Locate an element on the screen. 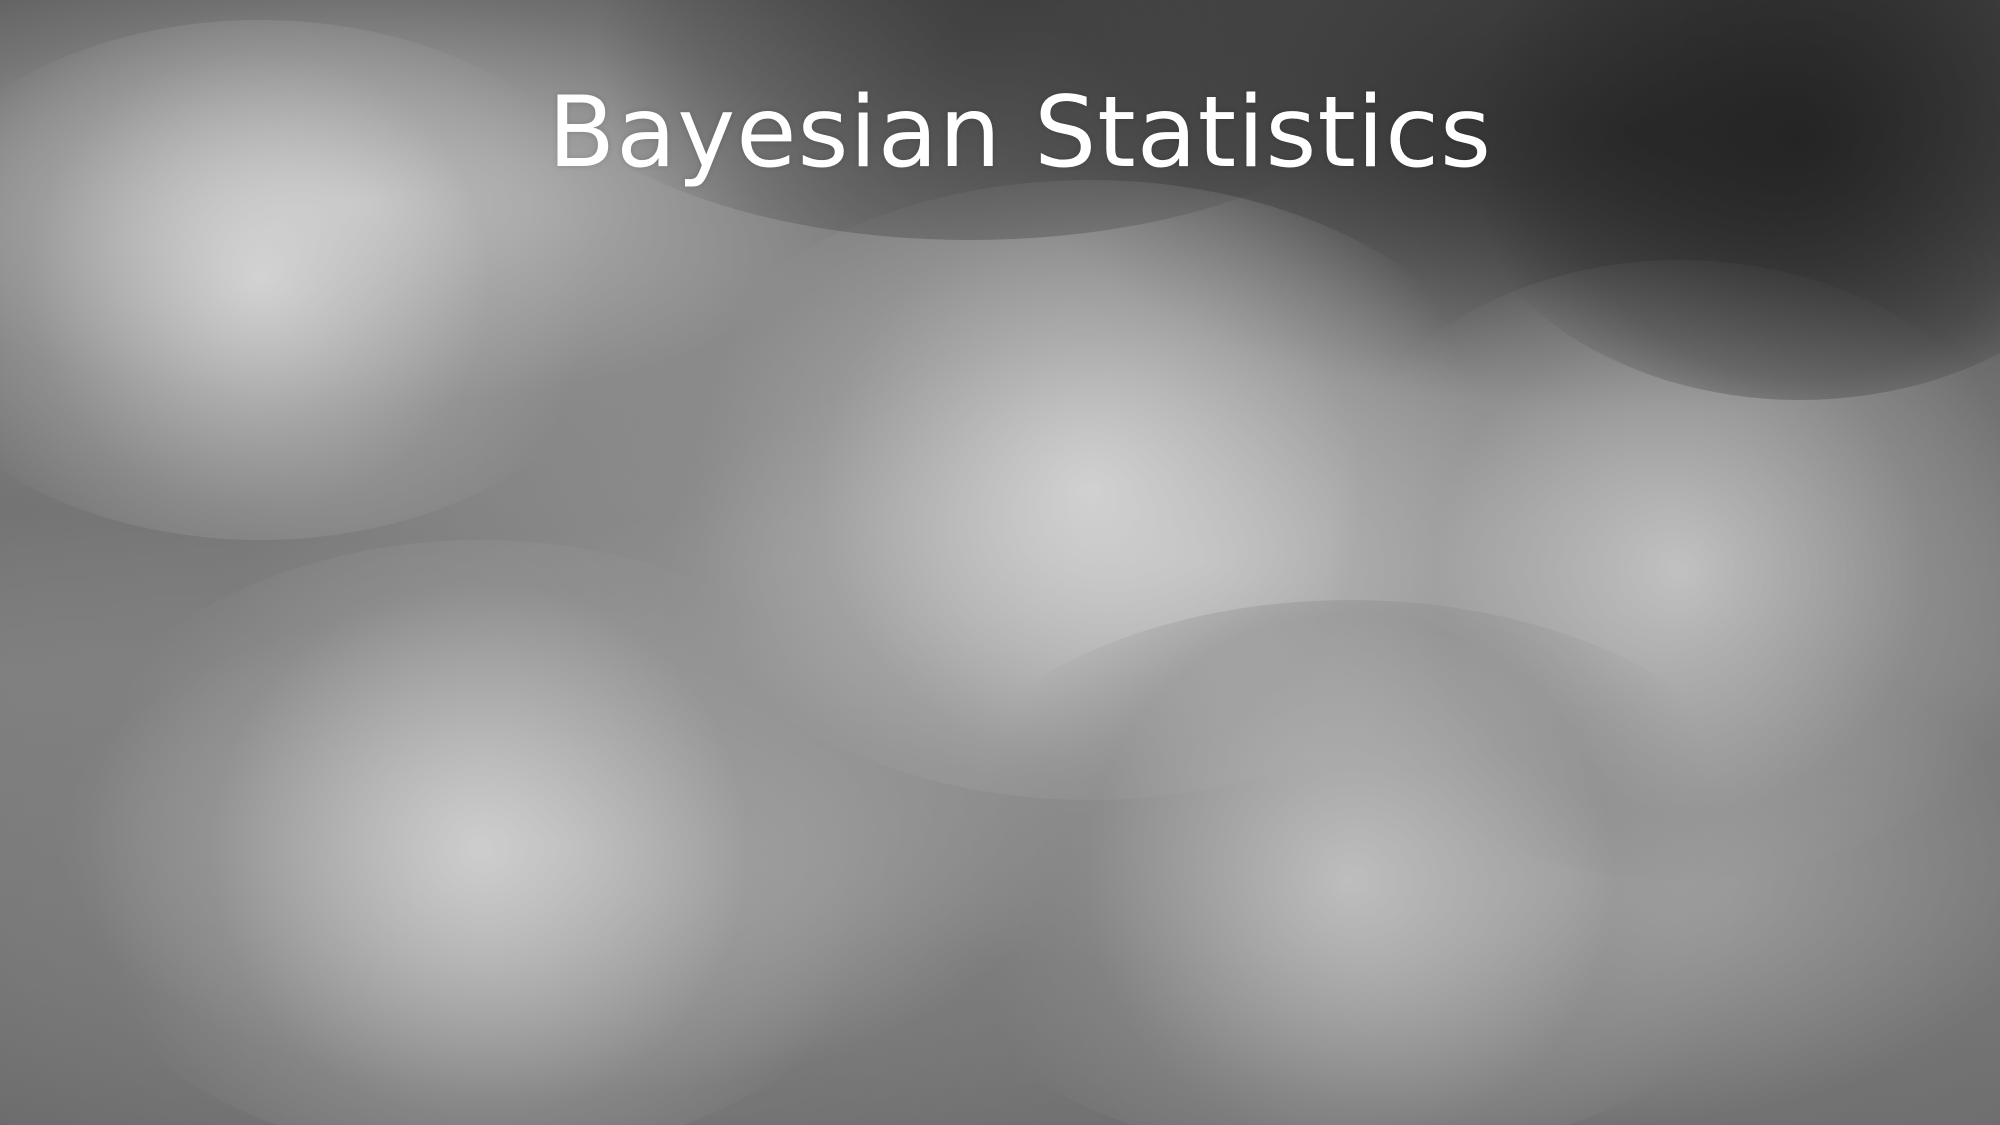 This screenshot has width=2000, height=1125. slide-title: Bayesian Statistics is located at coordinates (1020, 133).